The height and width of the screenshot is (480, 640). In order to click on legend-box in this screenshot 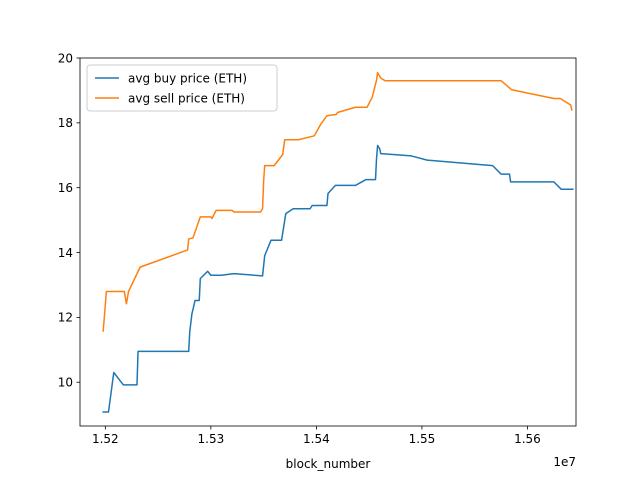, I will do `click(182, 88)`.